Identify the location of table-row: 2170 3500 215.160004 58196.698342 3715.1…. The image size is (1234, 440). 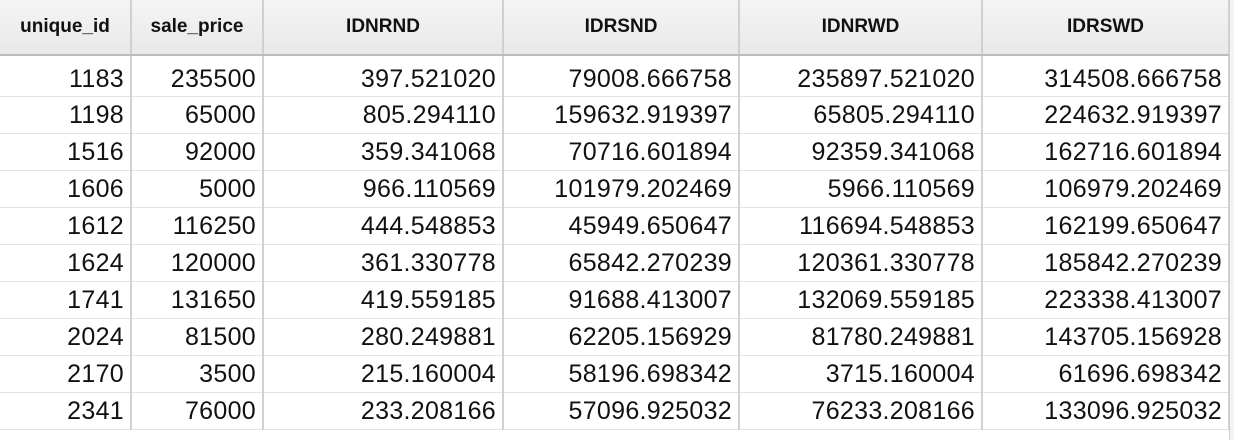
(615, 374).